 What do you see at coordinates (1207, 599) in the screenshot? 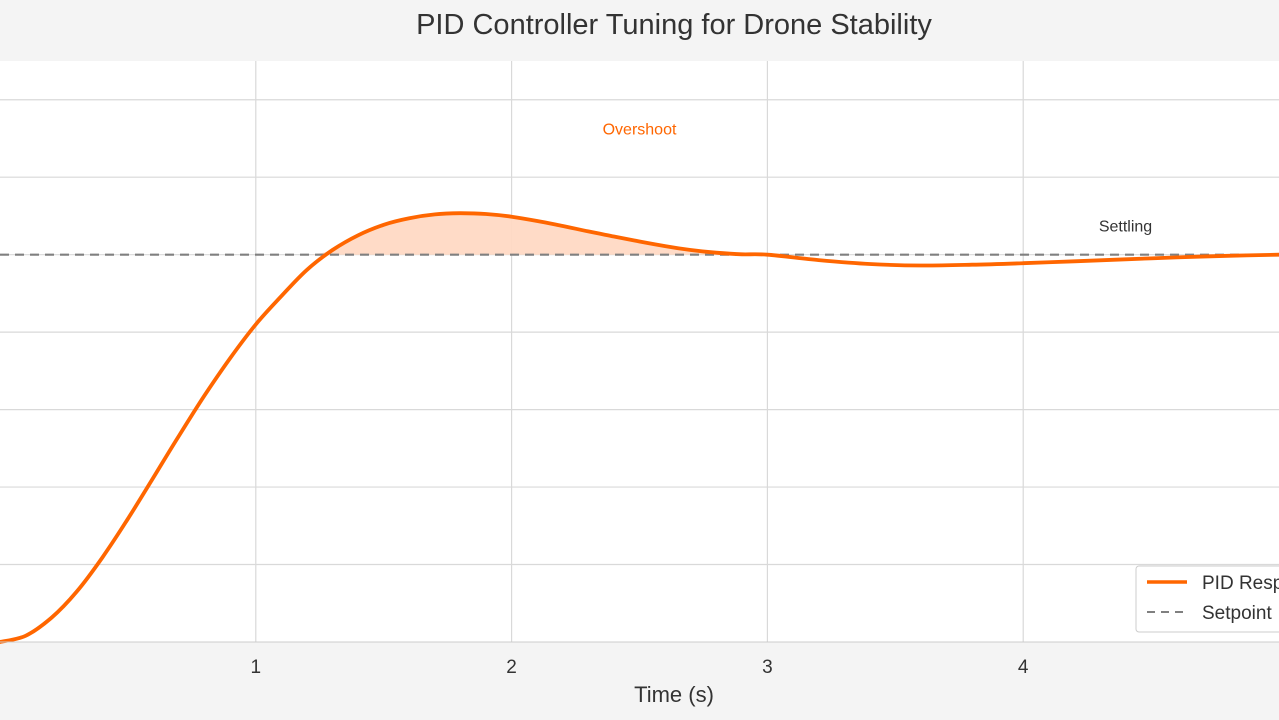
I see `legend: PID Response Setpoint` at bounding box center [1207, 599].